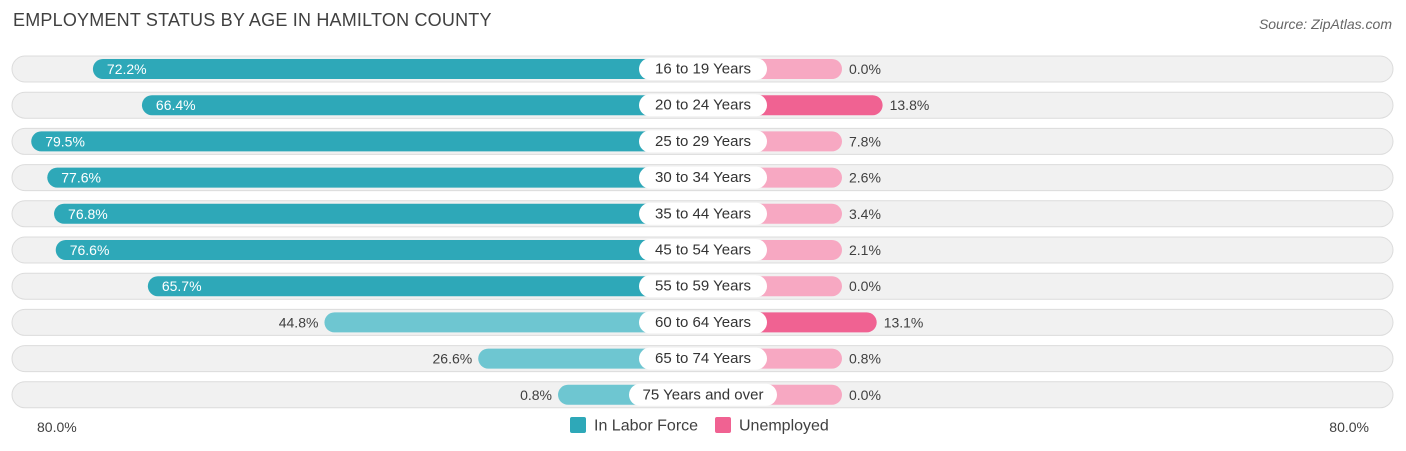 Image resolution: width=1406 pixels, height=451 pixels. Describe the element at coordinates (865, 359) in the screenshot. I see `value-label-unemployed: 0.8%` at that location.